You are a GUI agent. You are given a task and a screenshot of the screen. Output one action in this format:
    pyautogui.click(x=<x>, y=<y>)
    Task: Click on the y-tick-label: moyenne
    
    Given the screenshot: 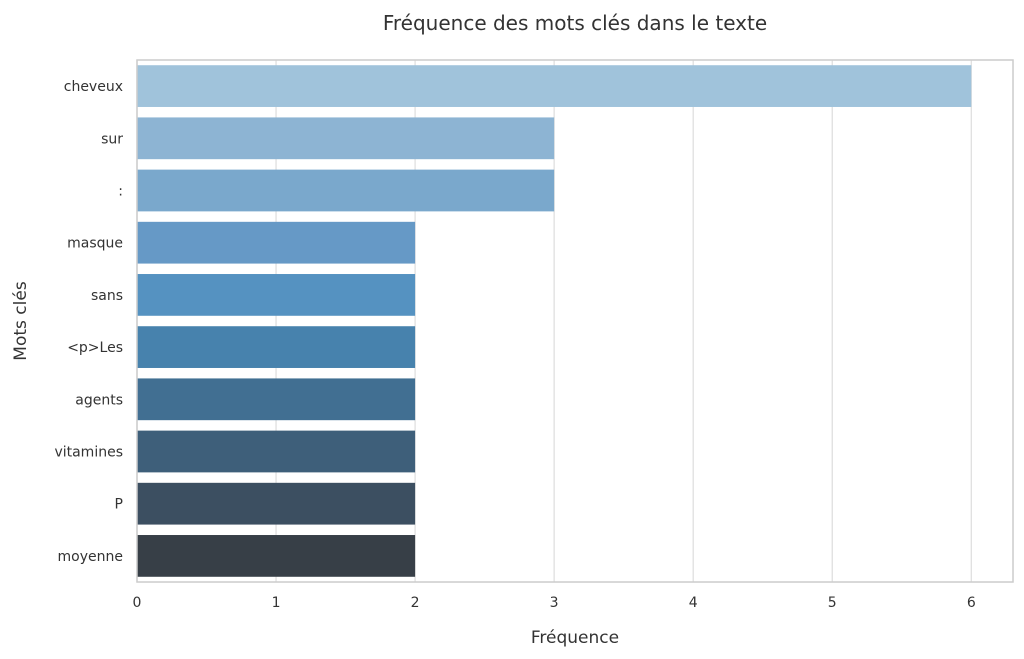 What is the action you would take?
    pyautogui.click(x=90, y=557)
    